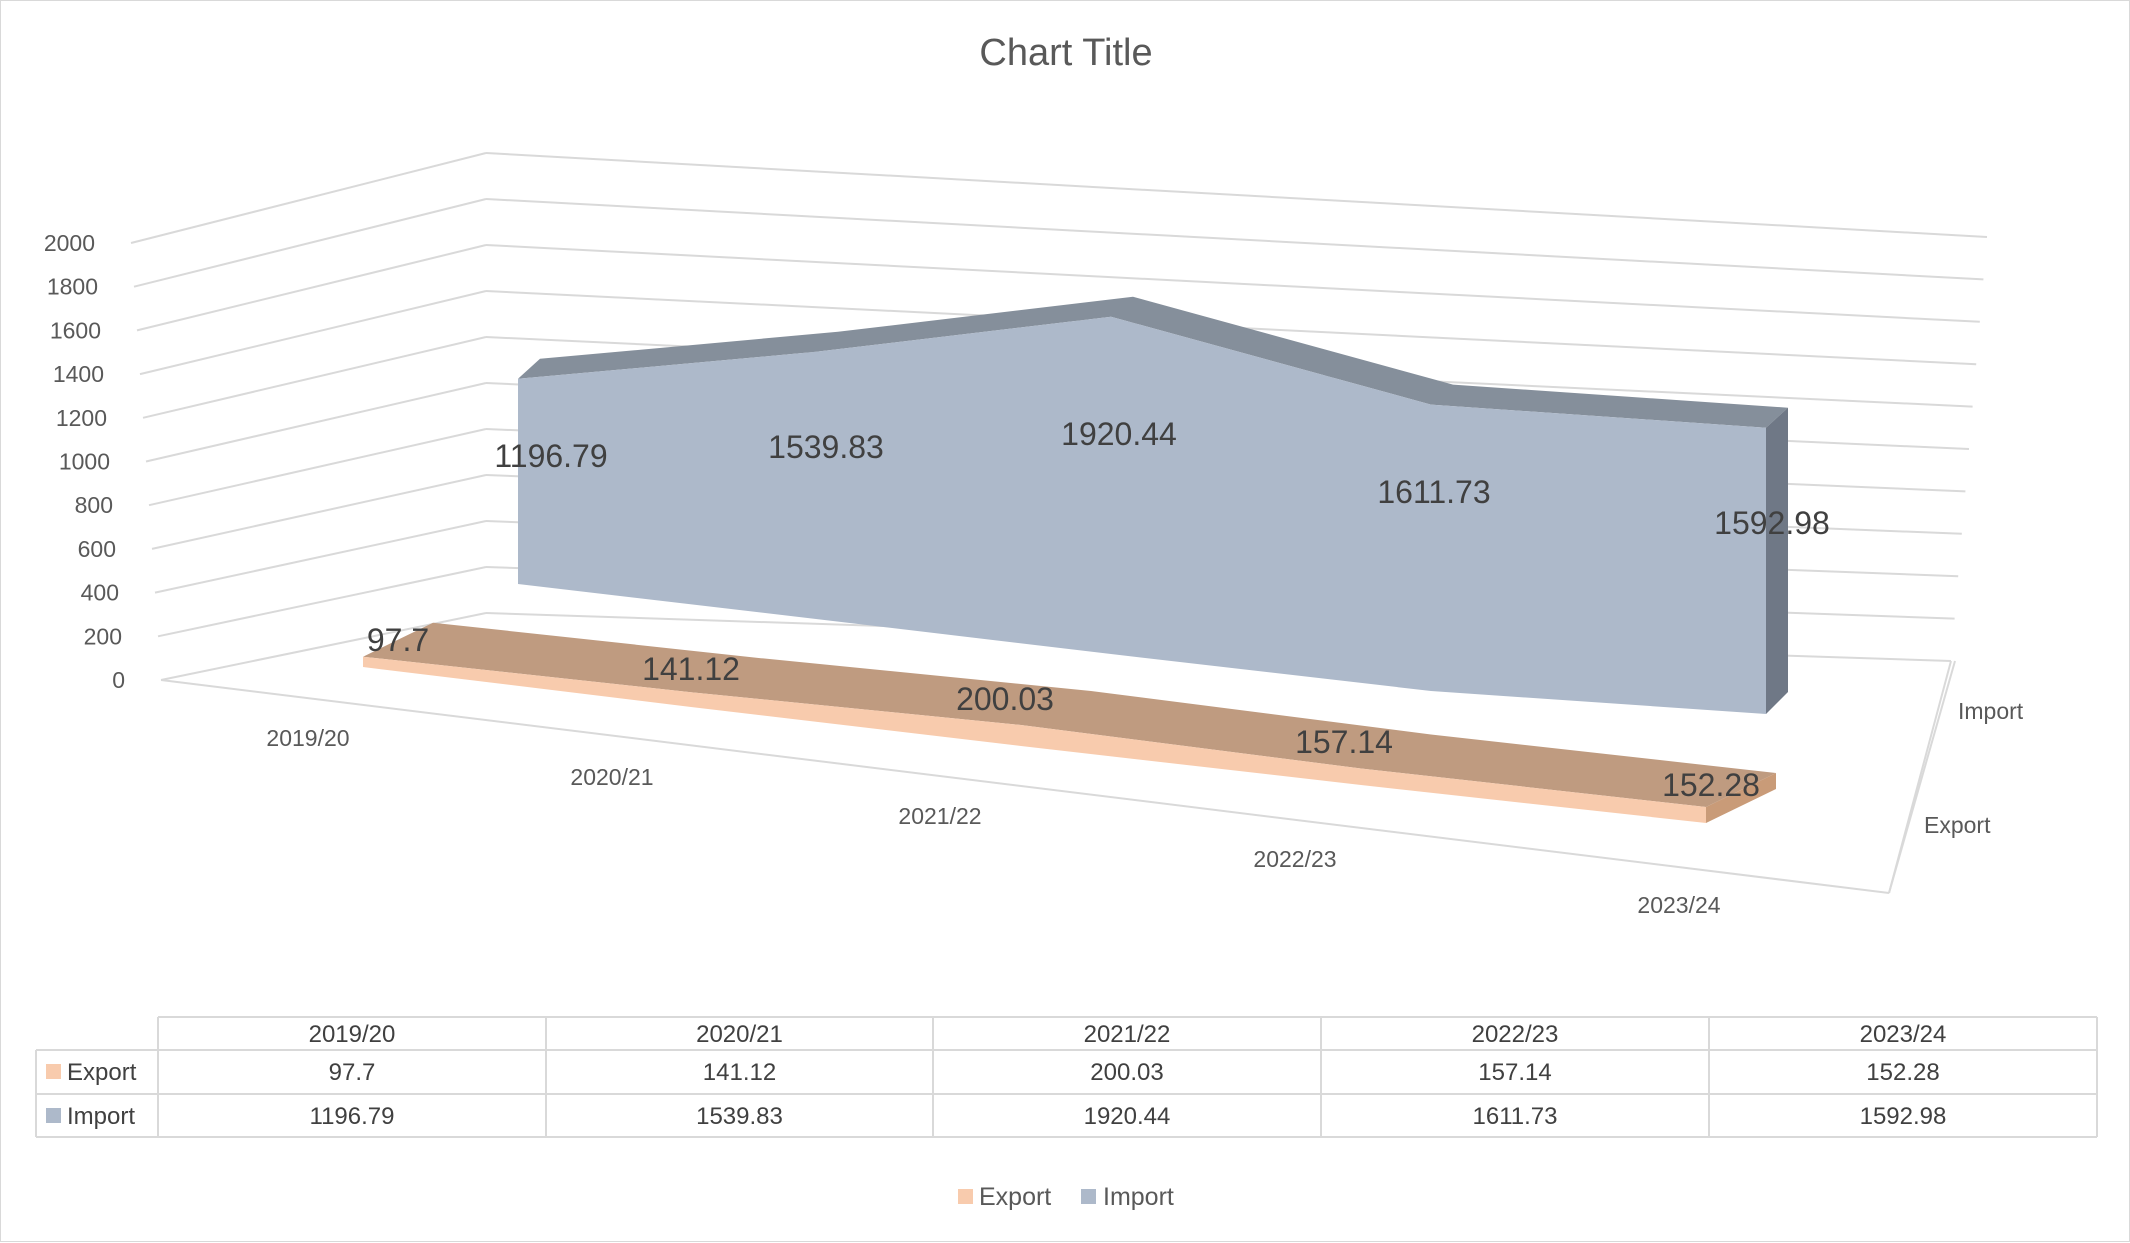 The image size is (2130, 1243). I want to click on y-tick-label: 200, so click(103, 636).